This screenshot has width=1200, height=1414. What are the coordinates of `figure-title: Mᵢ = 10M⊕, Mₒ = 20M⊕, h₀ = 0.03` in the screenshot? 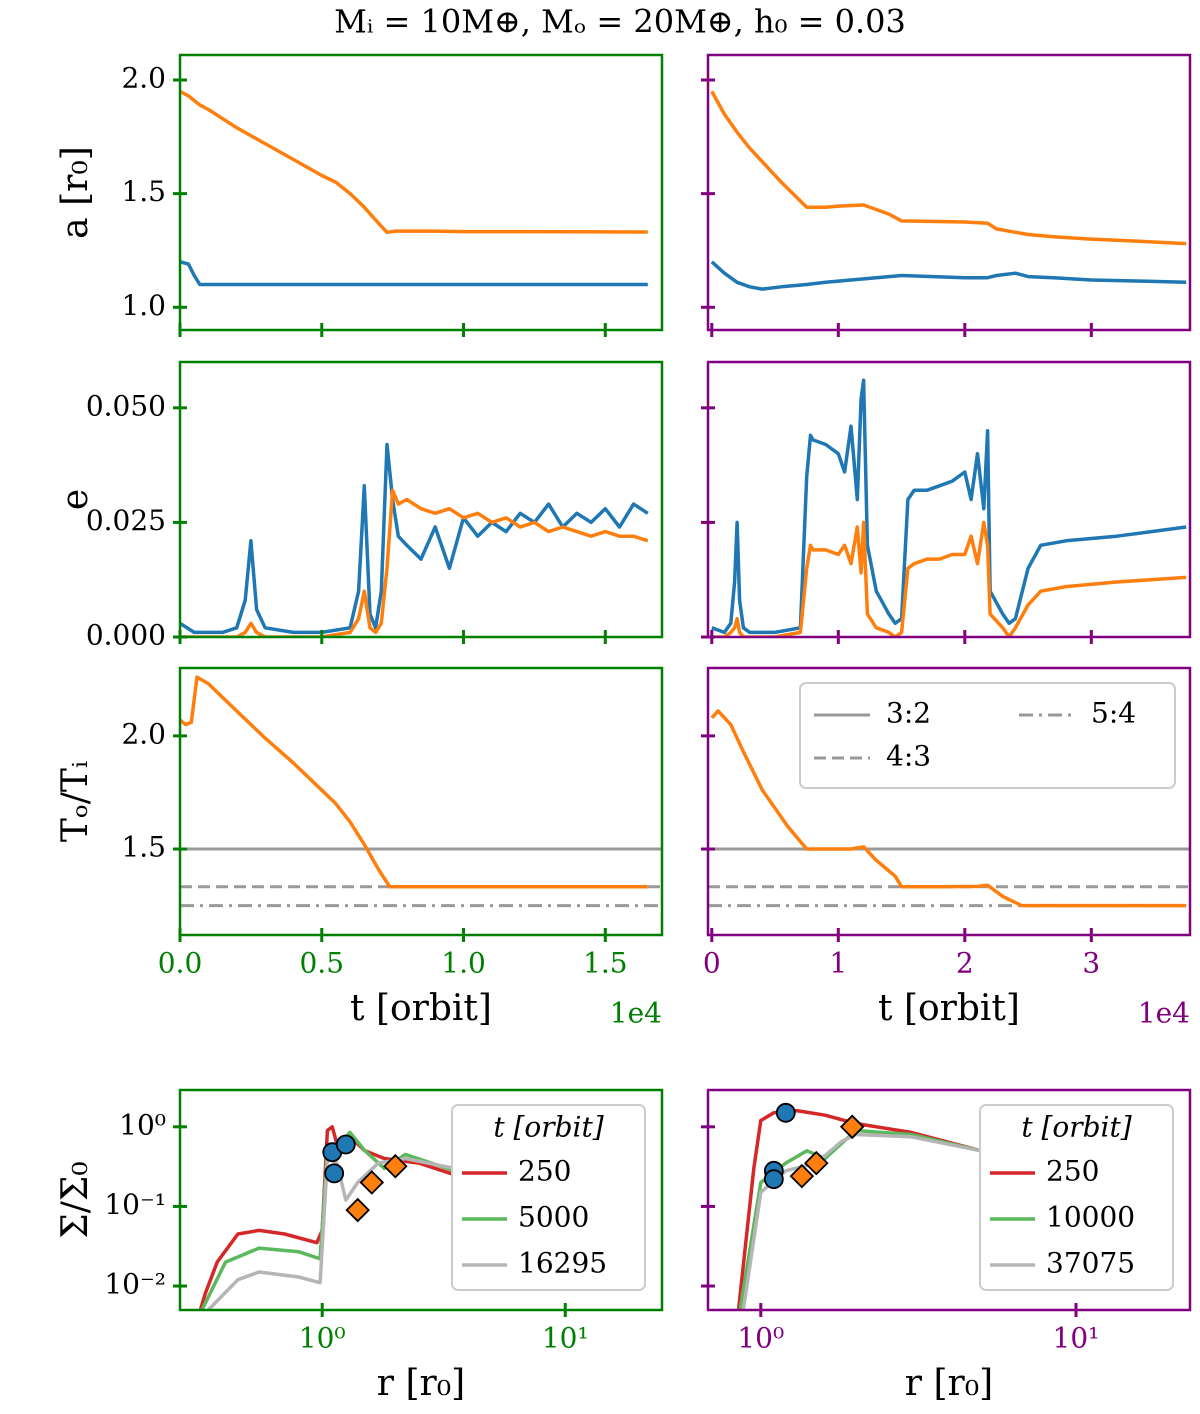 It's located at (620, 22).